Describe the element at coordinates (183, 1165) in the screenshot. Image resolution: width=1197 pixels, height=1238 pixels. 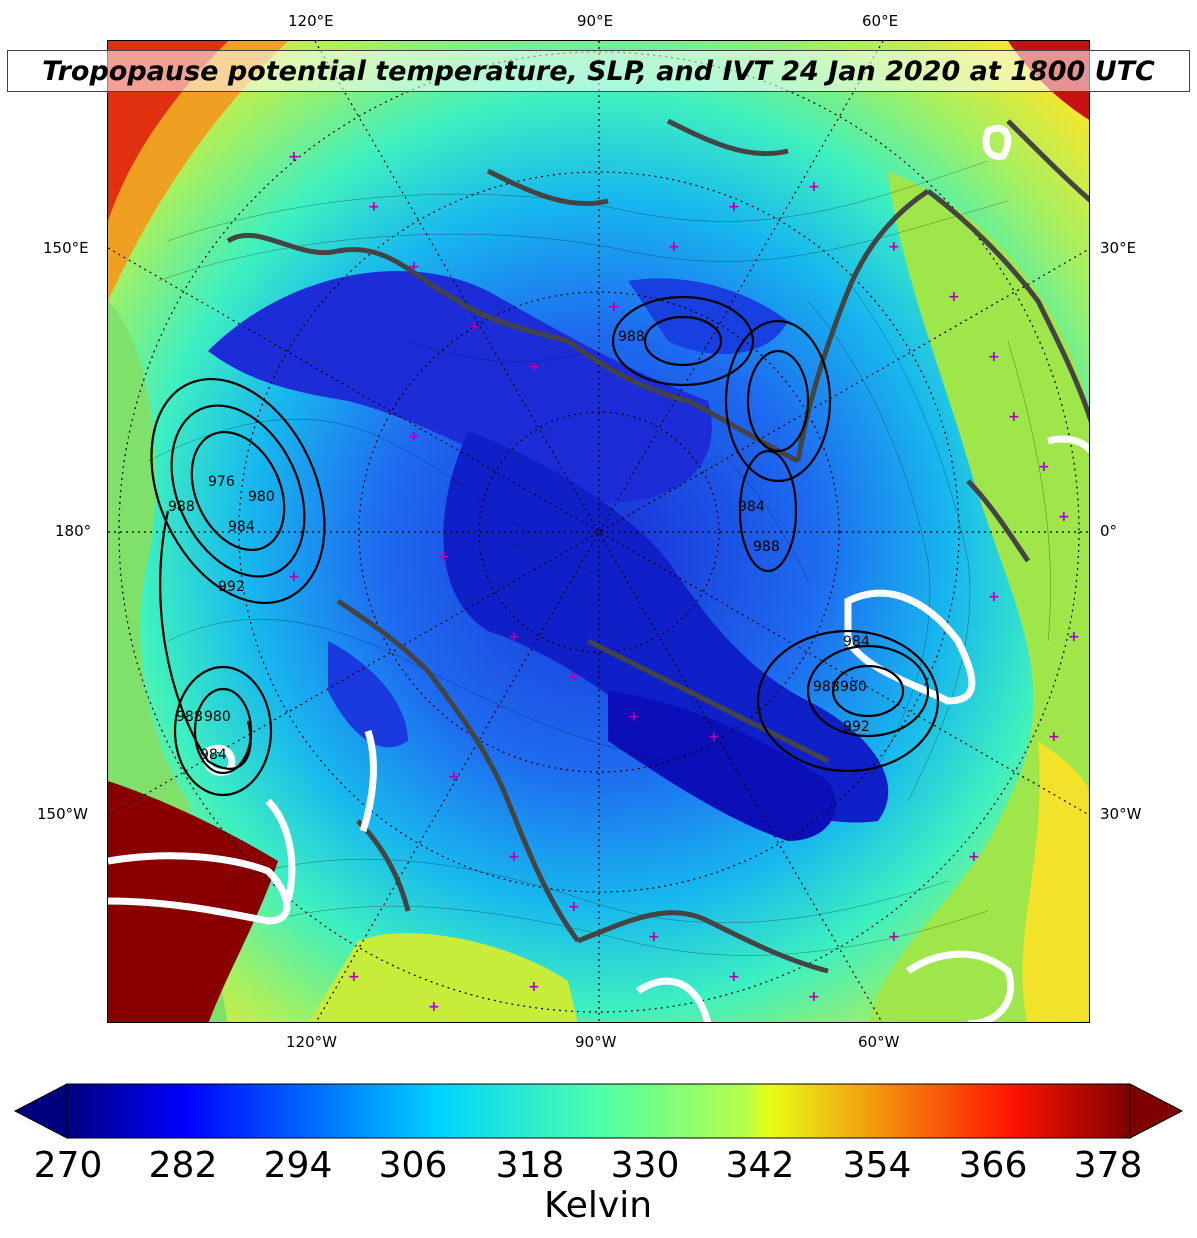
I see `colorbar-tick: 282` at that location.